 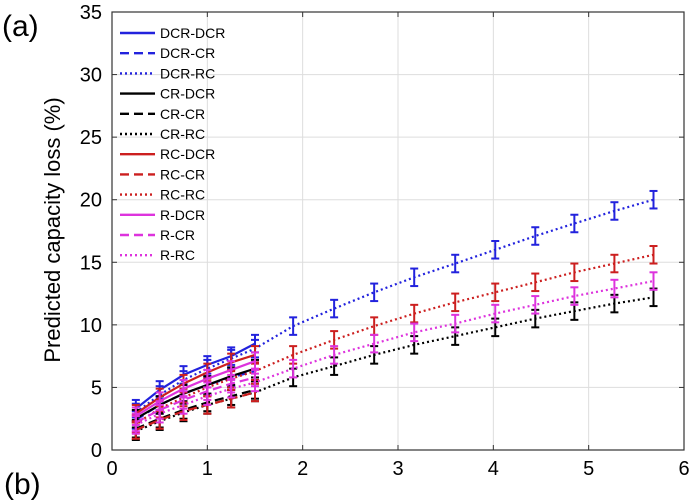 What do you see at coordinates (177, 255) in the screenshot?
I see `legend-entry: R-RC` at bounding box center [177, 255].